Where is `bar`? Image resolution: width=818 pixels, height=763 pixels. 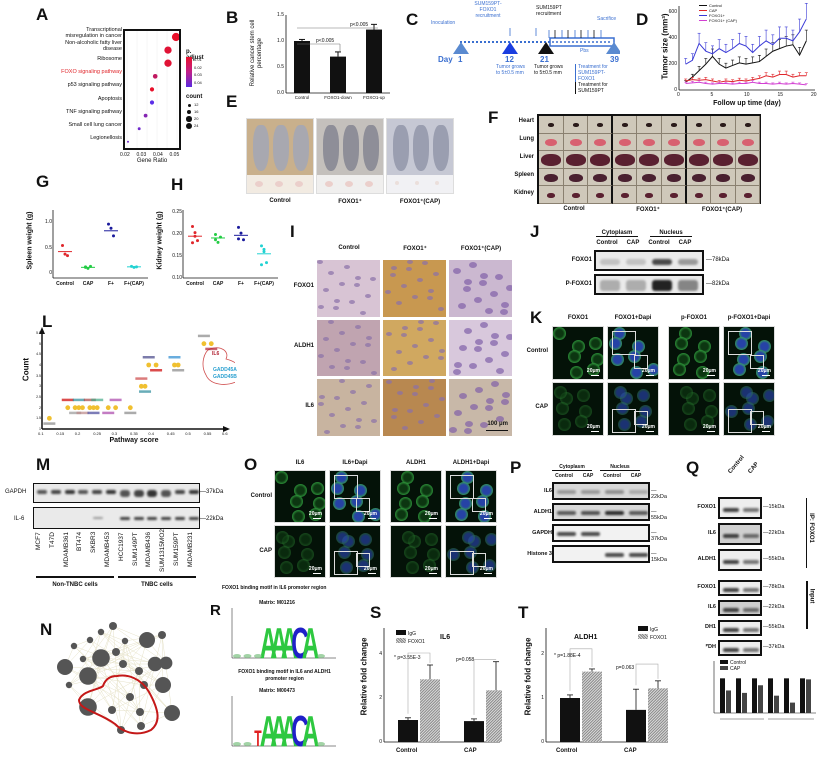
bar is located at coordinates (570, 720).